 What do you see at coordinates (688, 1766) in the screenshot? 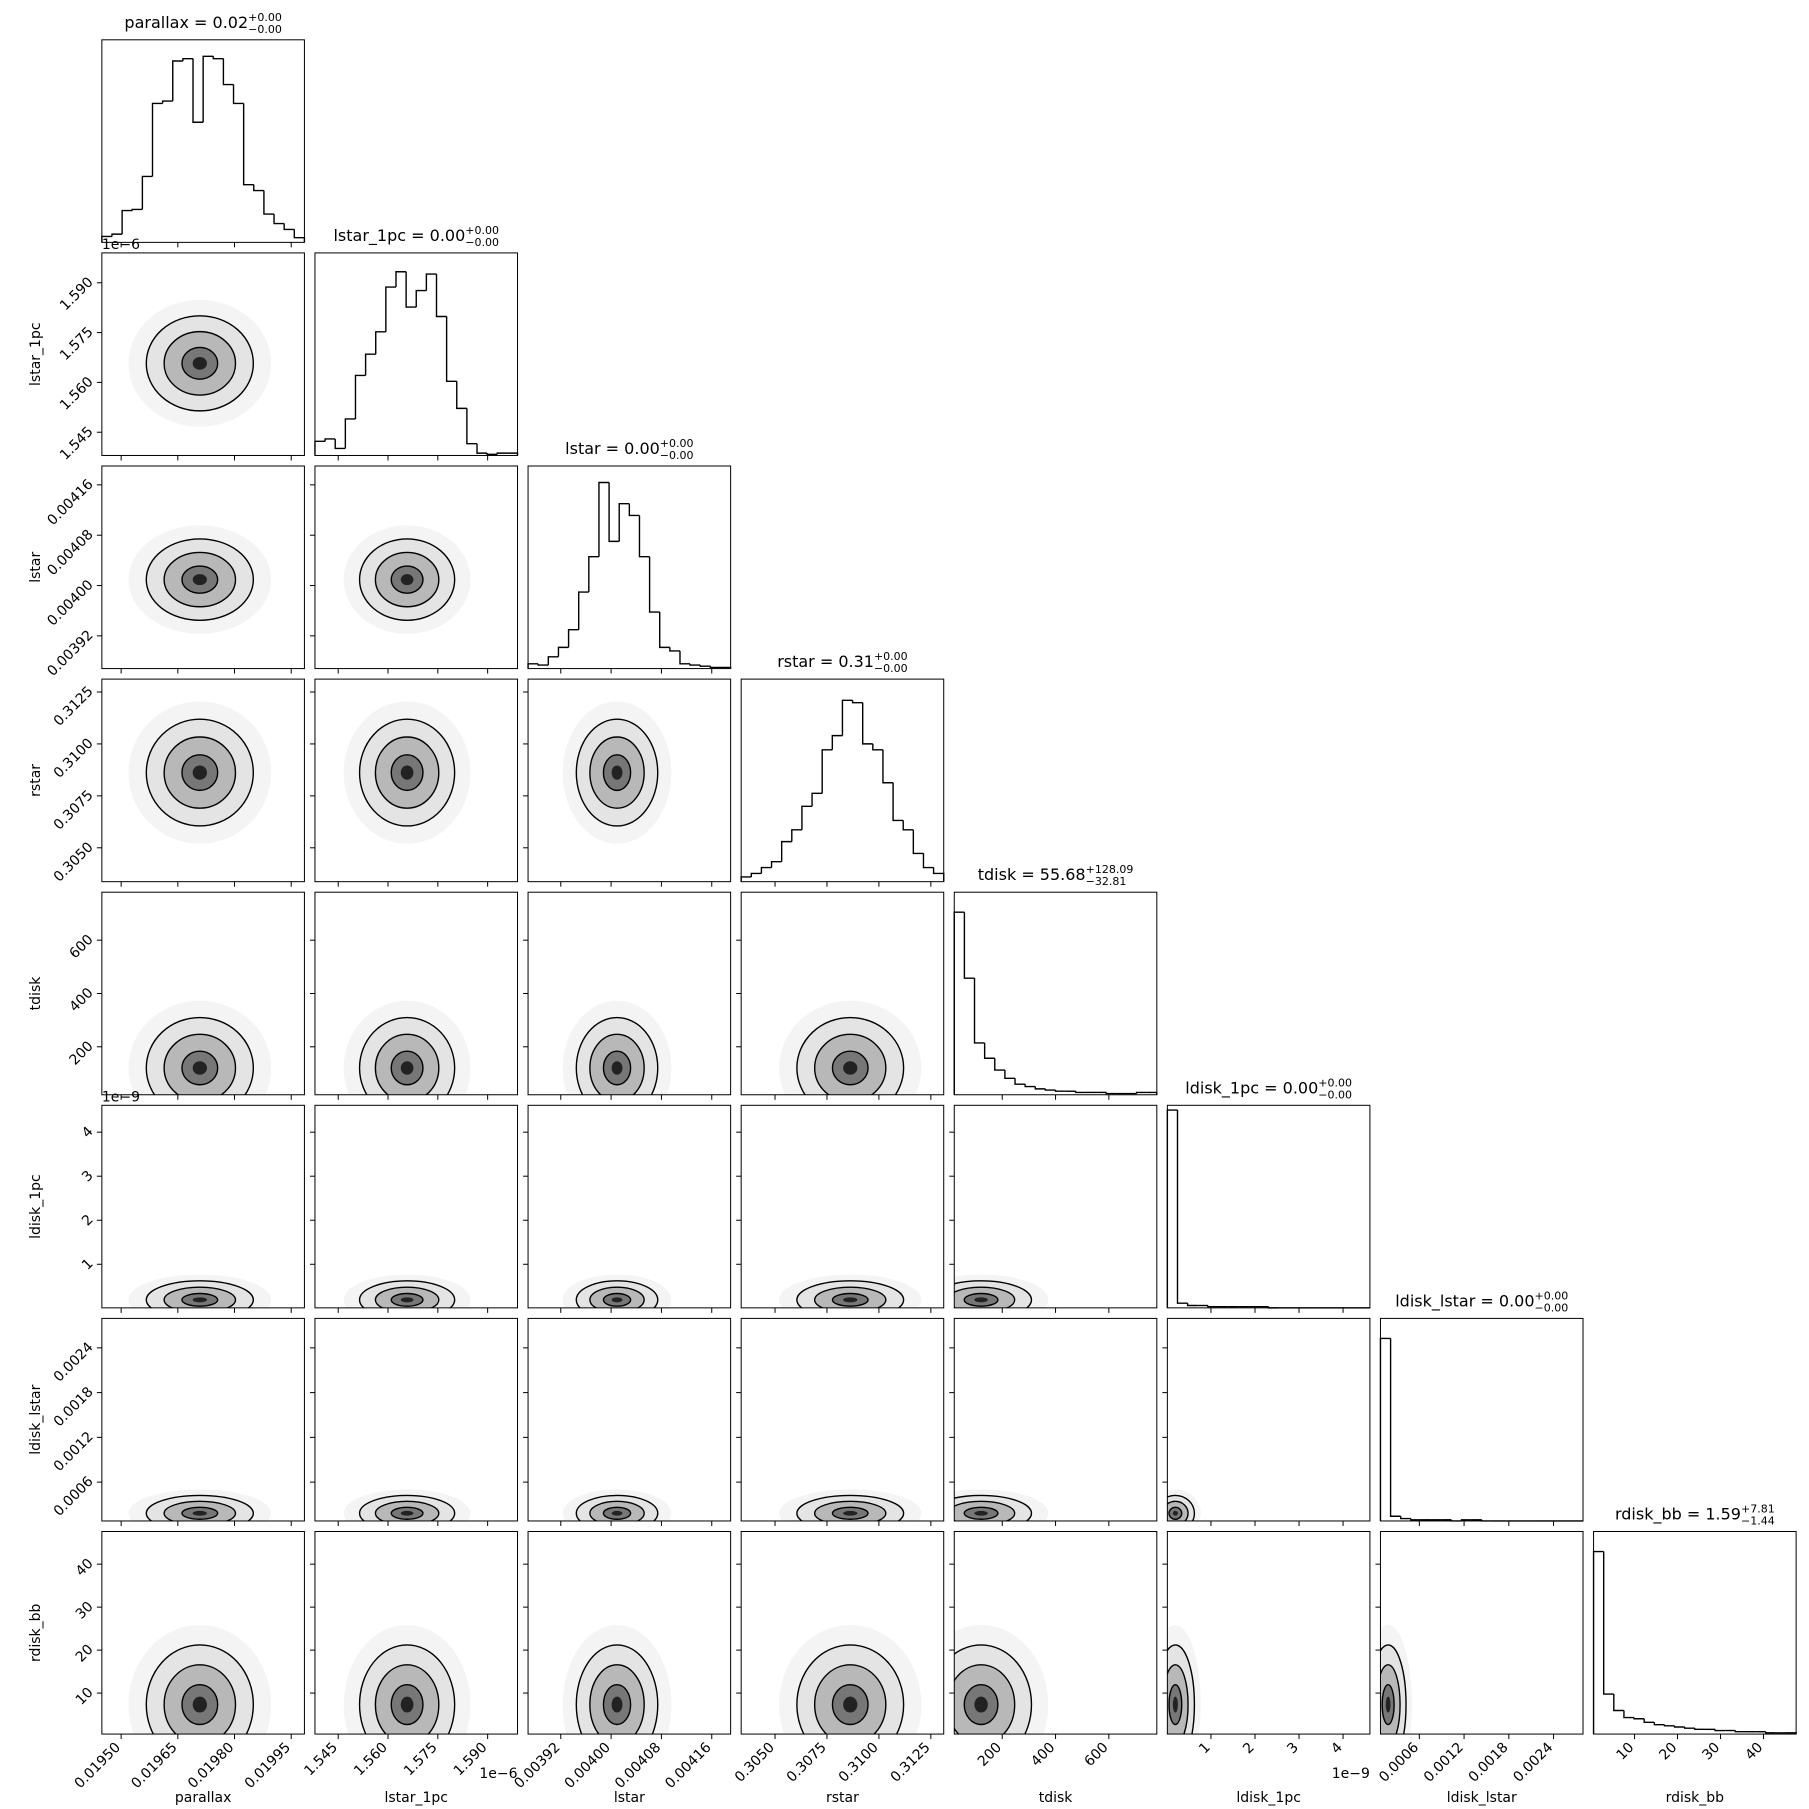
I see `x-tick-label: 0.00416` at bounding box center [688, 1766].